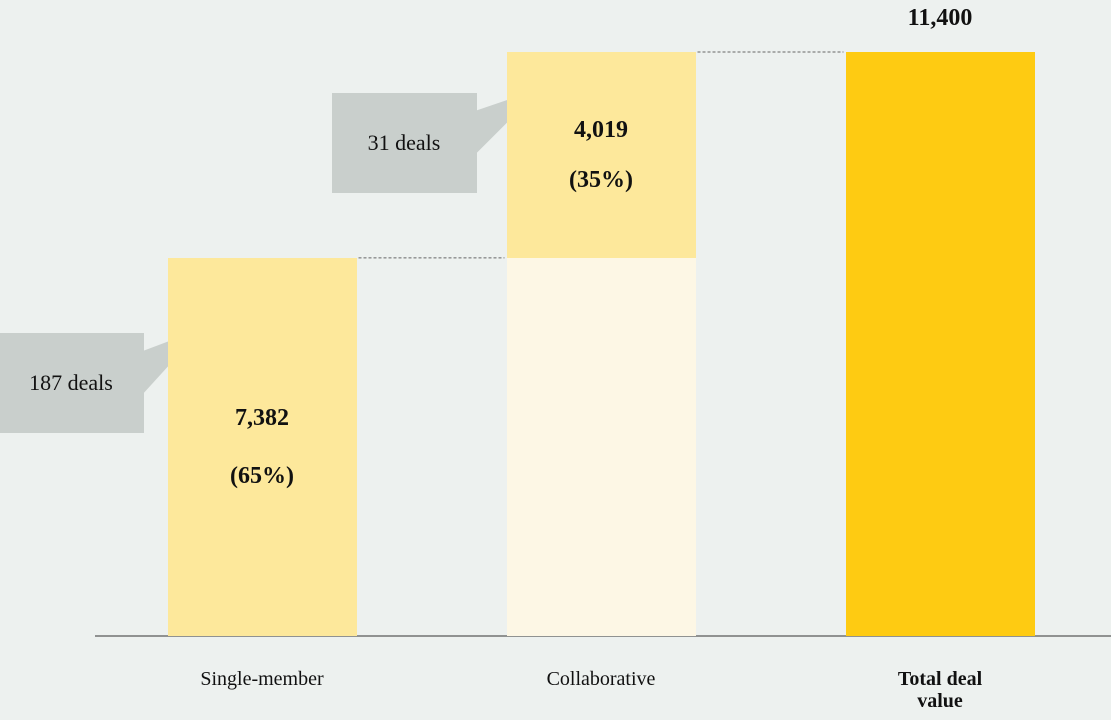  I want to click on value-label: 4,019, so click(601, 130).